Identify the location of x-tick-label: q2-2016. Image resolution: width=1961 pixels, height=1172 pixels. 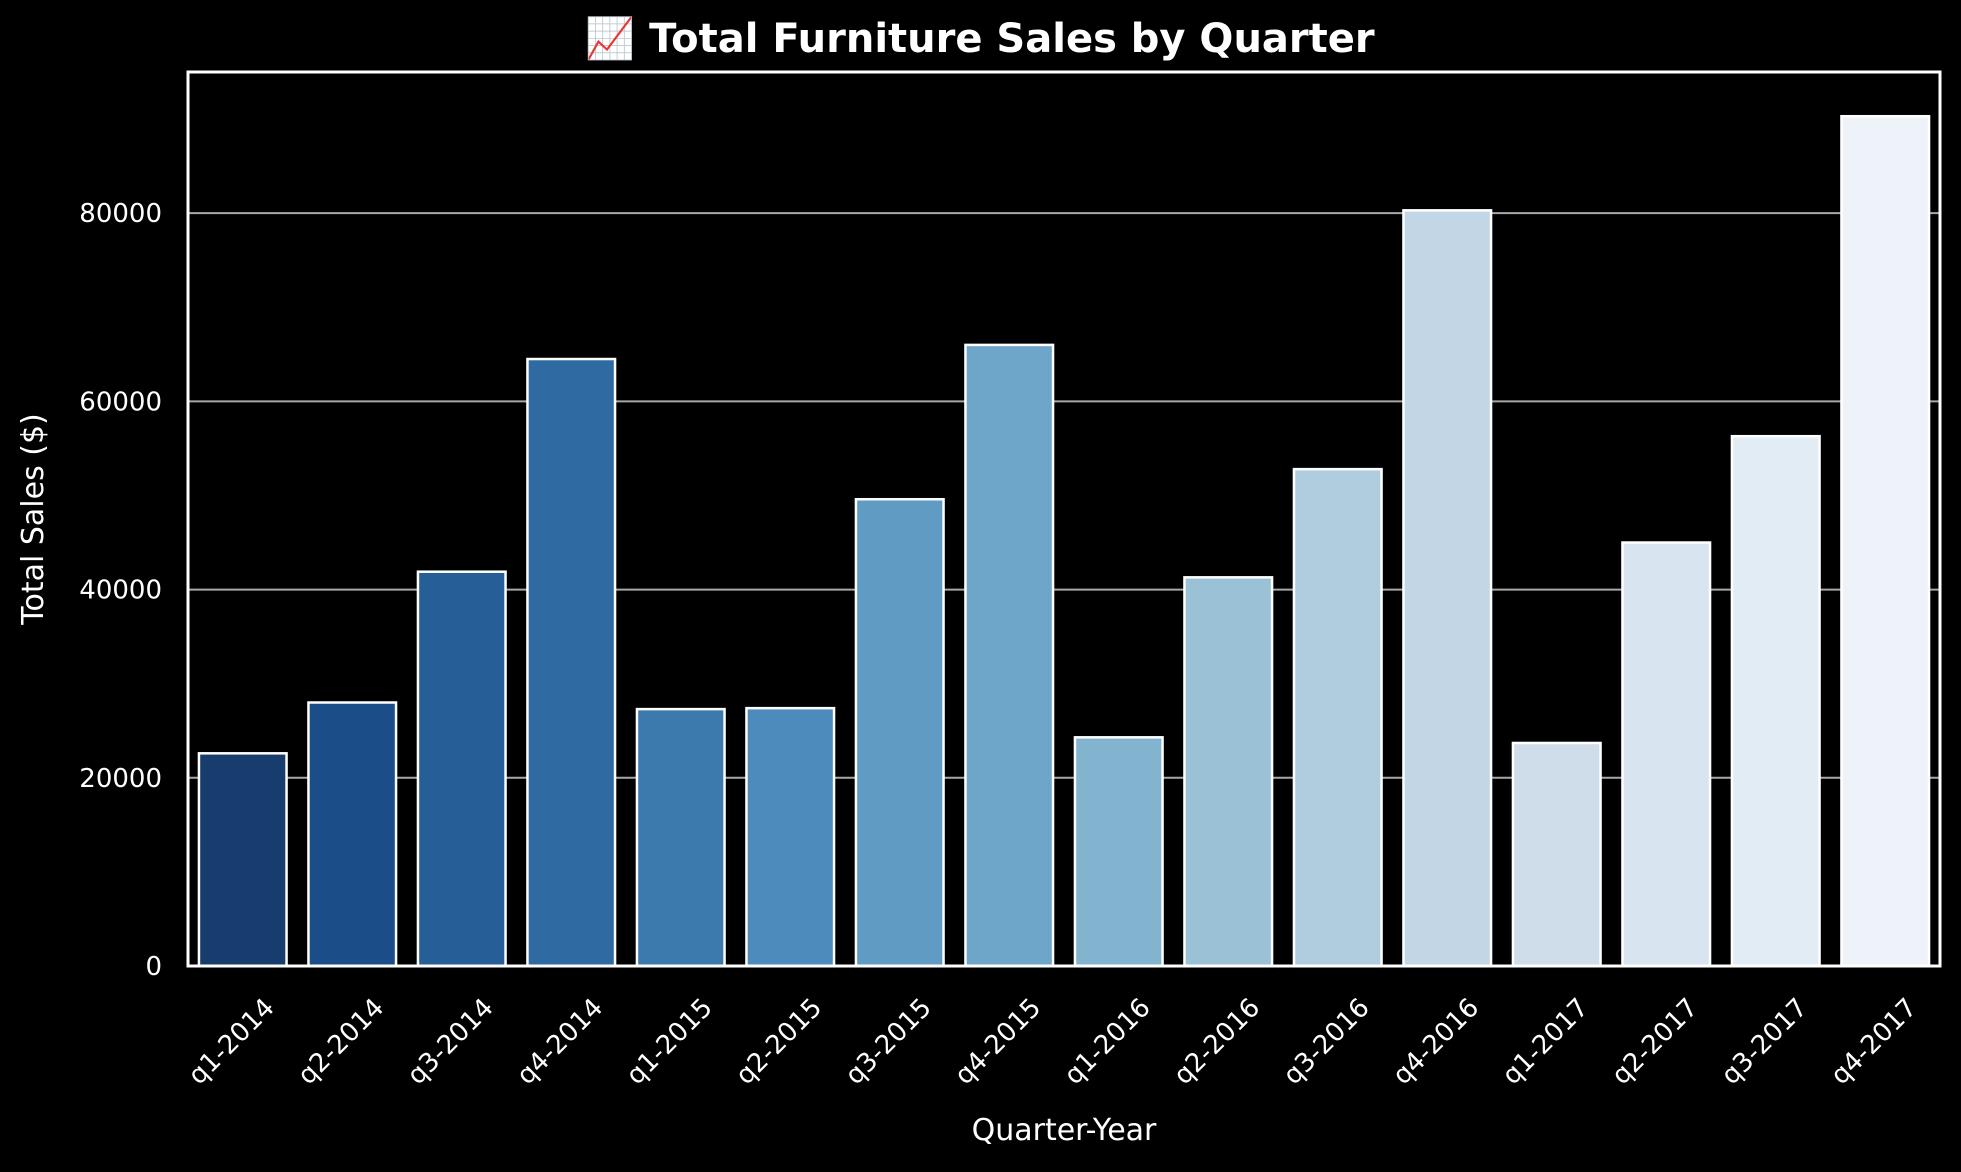
(1217, 1042).